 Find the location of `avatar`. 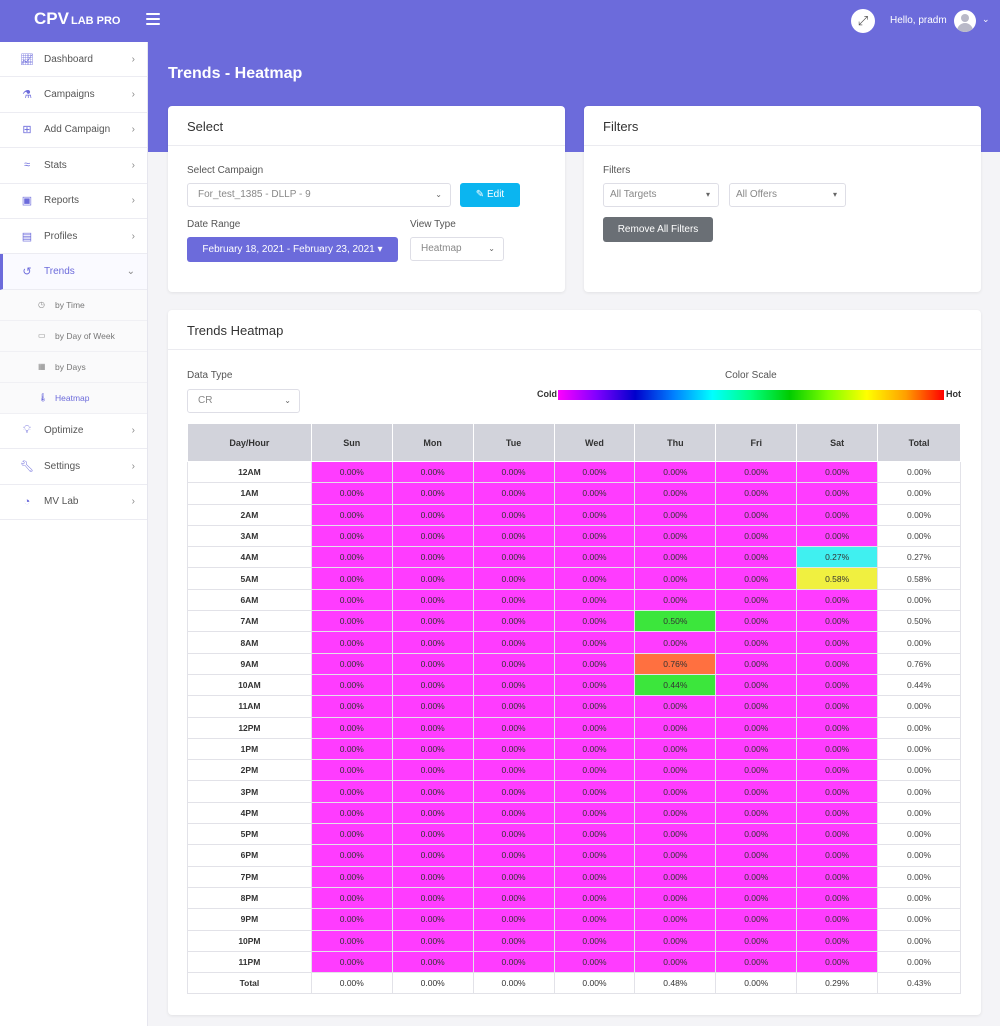

avatar is located at coordinates (965, 21).